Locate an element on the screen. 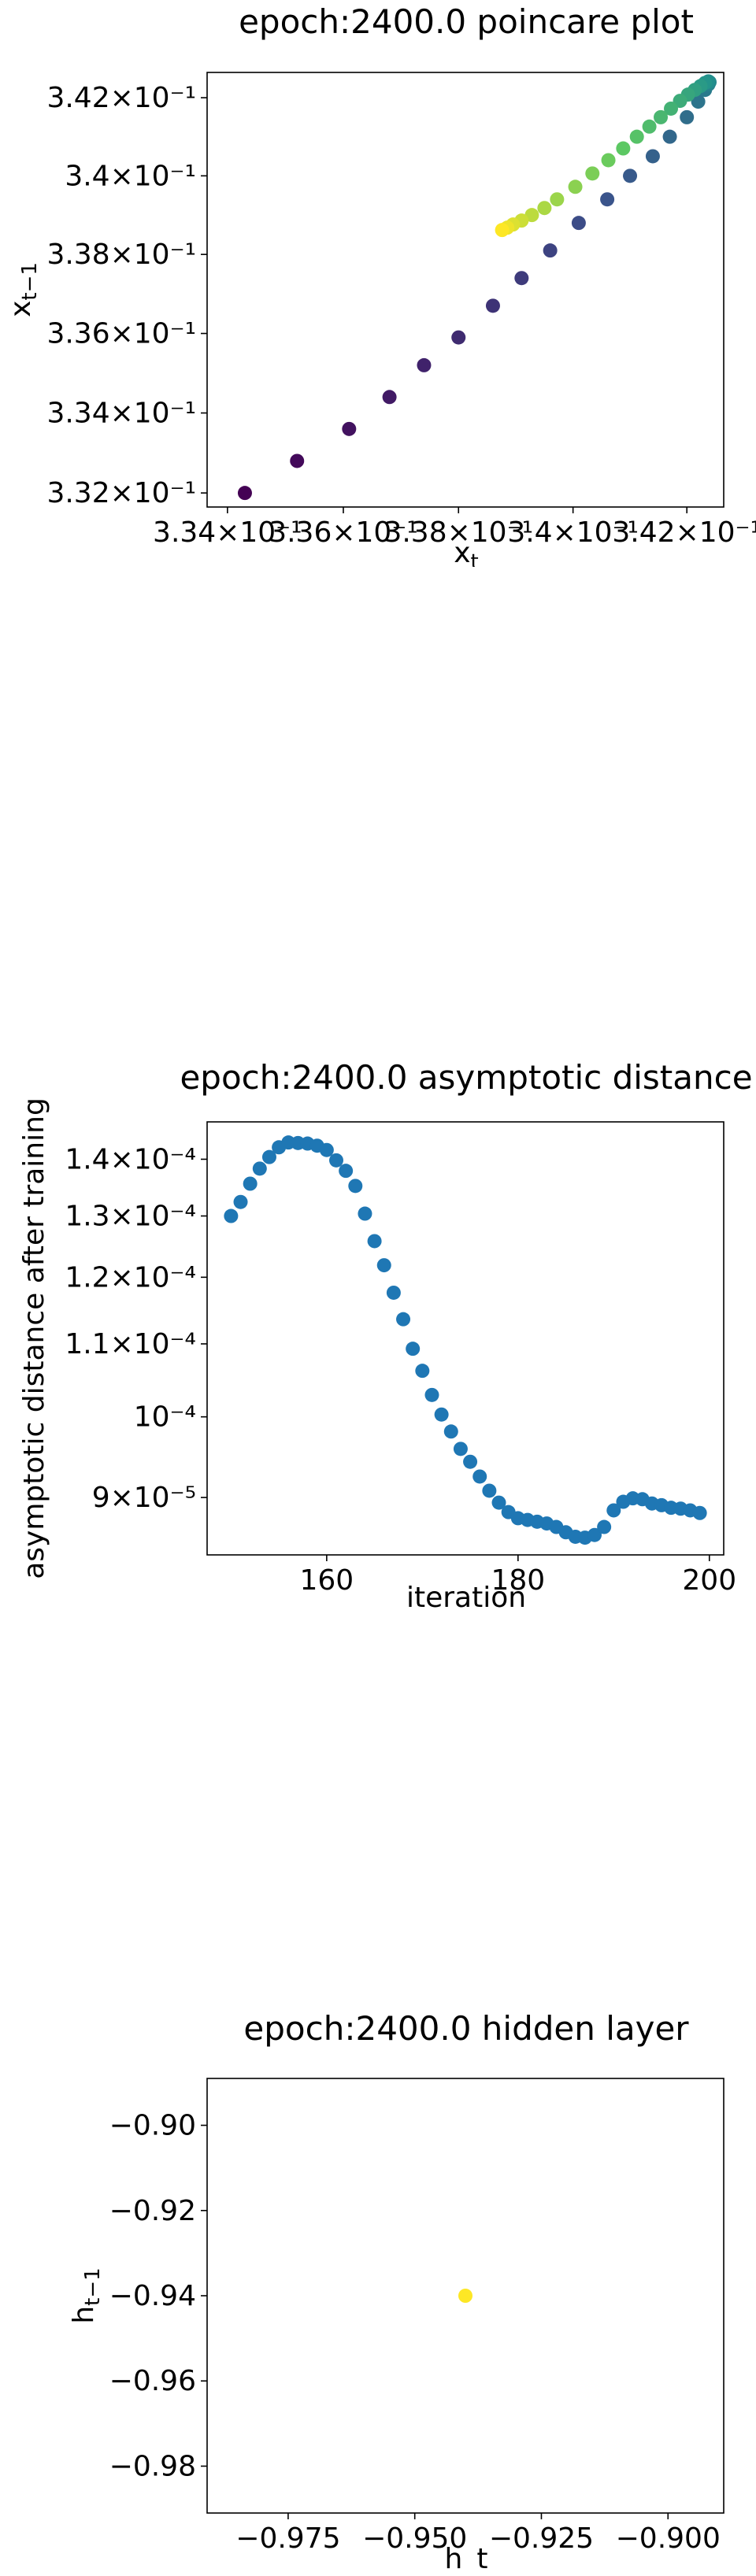  y-tick-label: 10⁻⁴ is located at coordinates (165, 1417).